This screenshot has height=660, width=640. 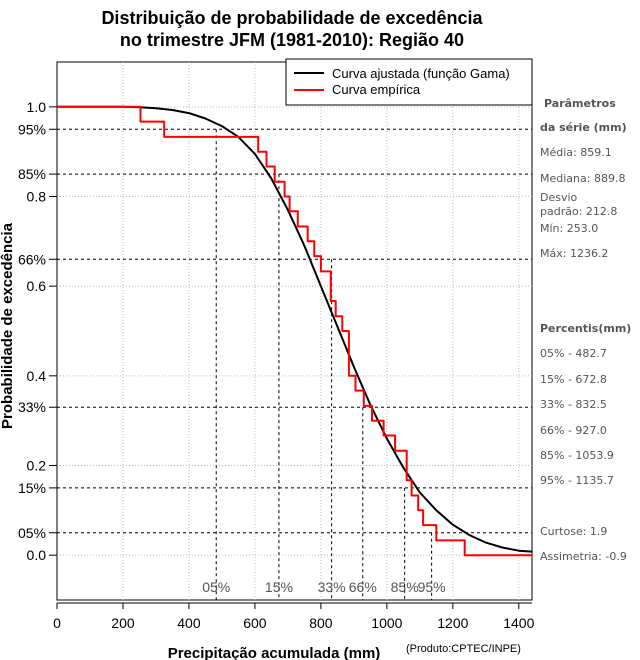 I want to click on chart-title-line2: no trimestre JFM (1981-2010): Região 40, so click(x=292, y=40).